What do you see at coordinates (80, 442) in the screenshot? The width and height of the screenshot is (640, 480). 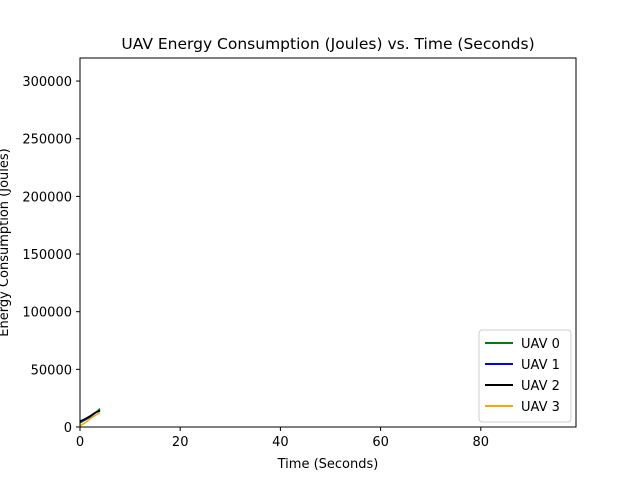 I see `x-tick-label: 0` at bounding box center [80, 442].